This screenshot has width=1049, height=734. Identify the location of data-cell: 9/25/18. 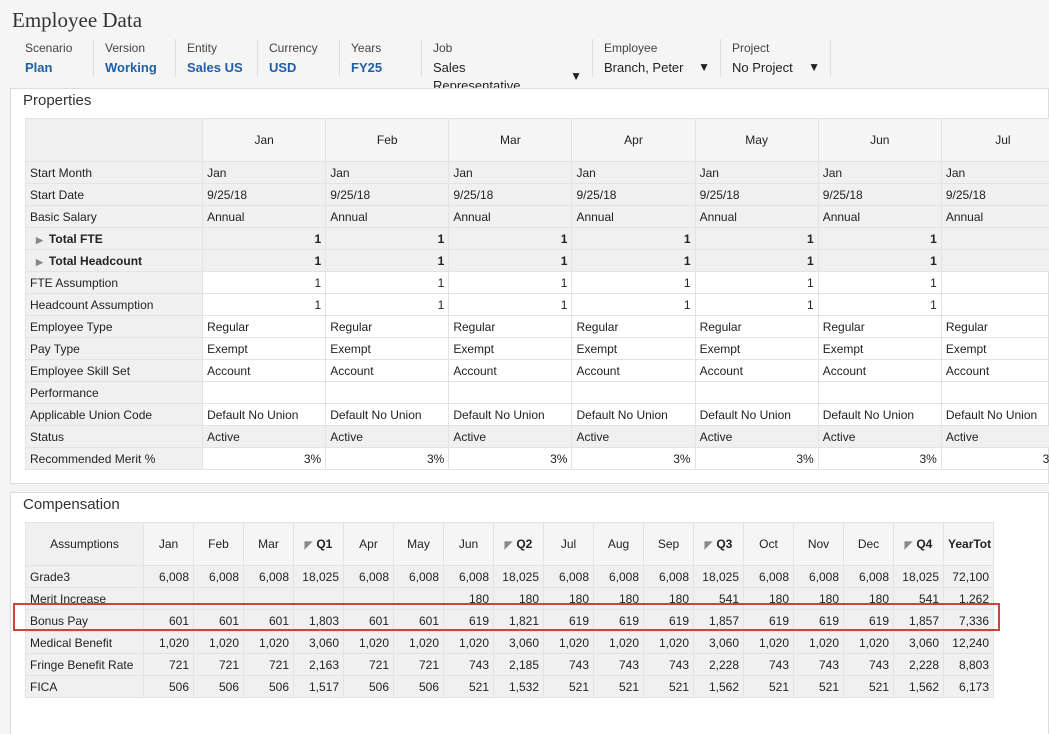
(633, 195).